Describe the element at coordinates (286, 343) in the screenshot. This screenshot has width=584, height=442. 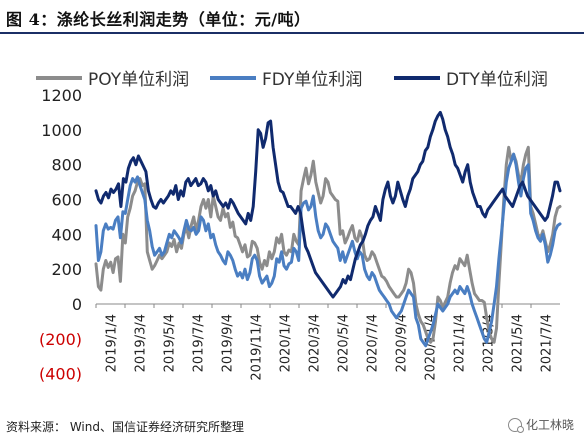
I see `x-tick-label: 2020/1/4` at that location.